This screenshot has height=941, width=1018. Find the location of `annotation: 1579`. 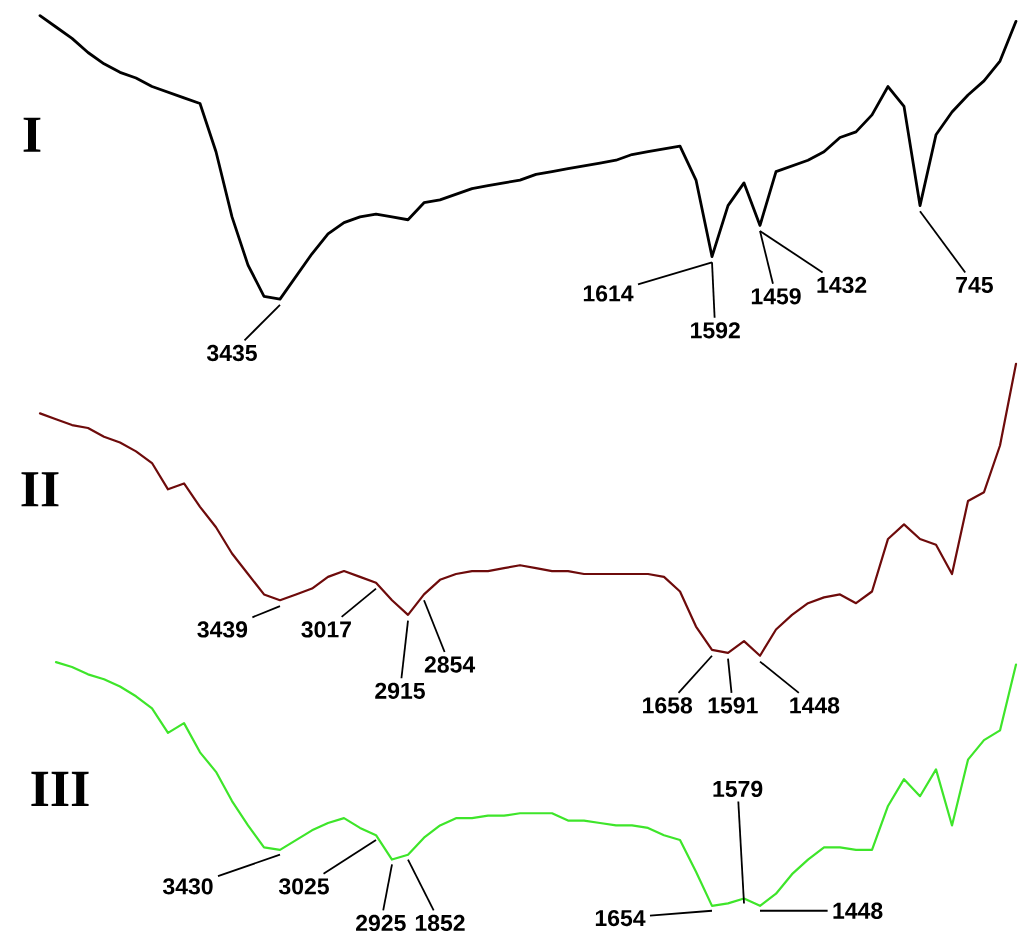

annotation: 1579 is located at coordinates (738, 789).